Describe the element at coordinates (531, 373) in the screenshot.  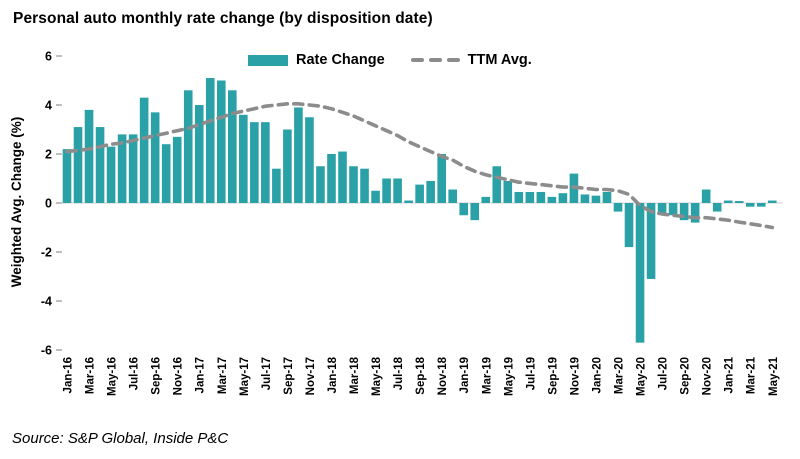
I see `x-tick-label-Jul-19: Jul-19` at that location.